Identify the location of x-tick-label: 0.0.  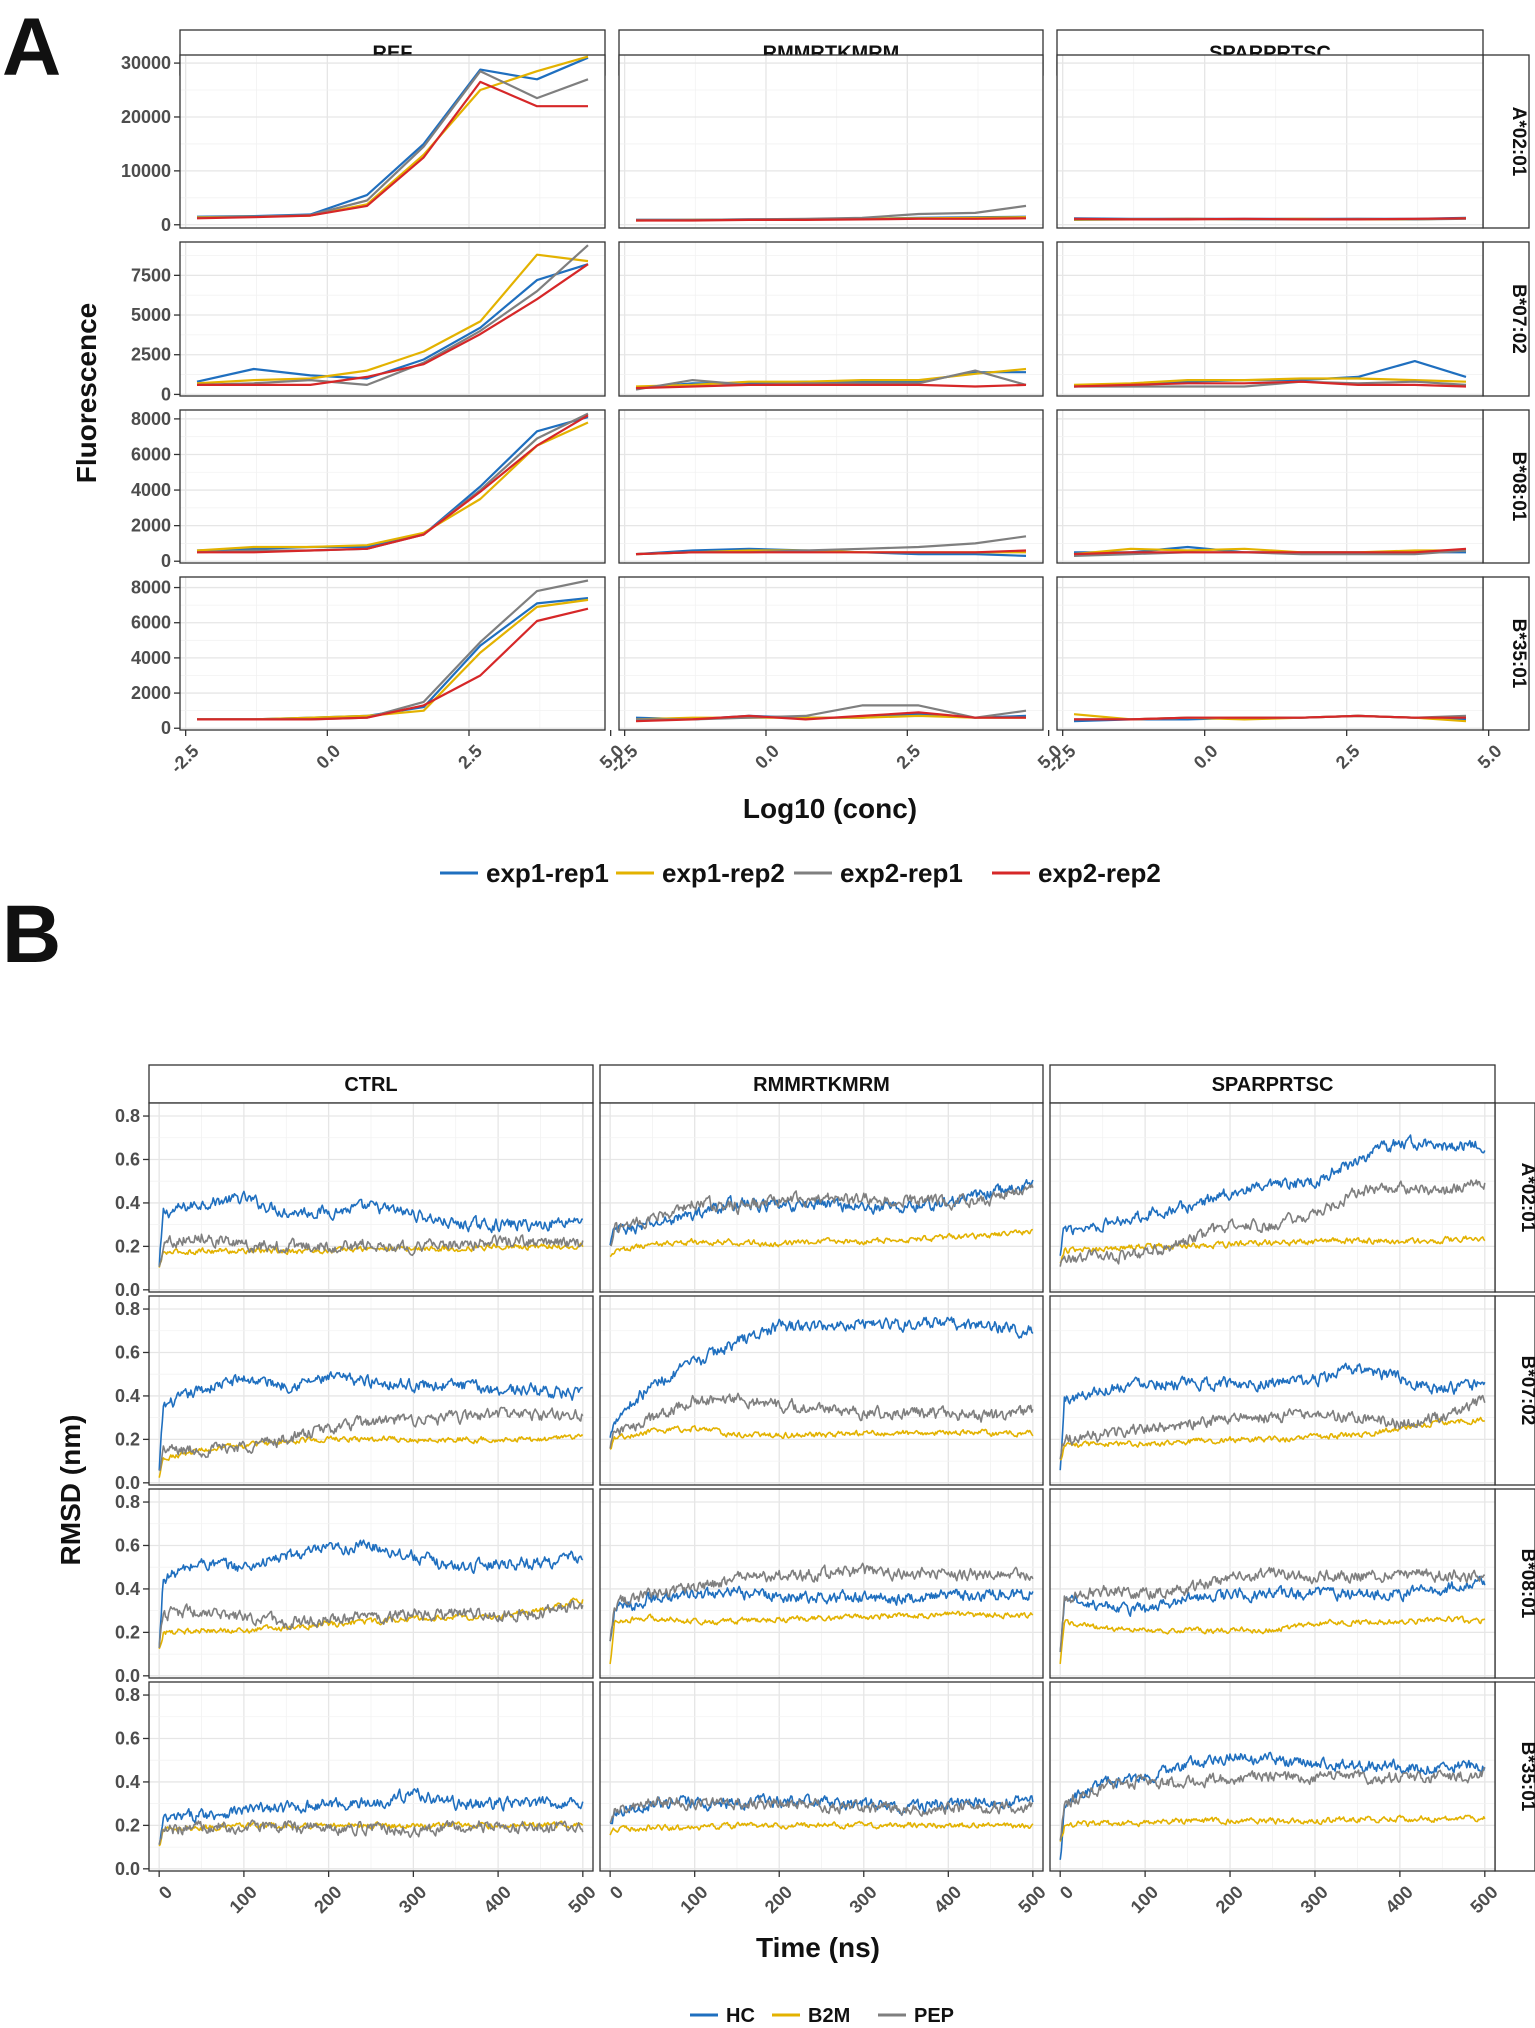
(767, 757).